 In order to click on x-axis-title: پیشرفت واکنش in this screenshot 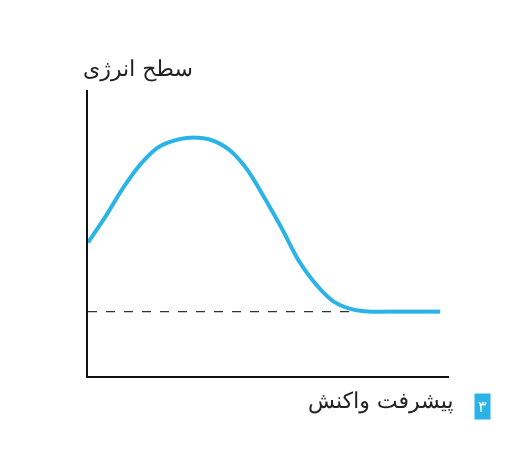, I will do `click(381, 401)`.